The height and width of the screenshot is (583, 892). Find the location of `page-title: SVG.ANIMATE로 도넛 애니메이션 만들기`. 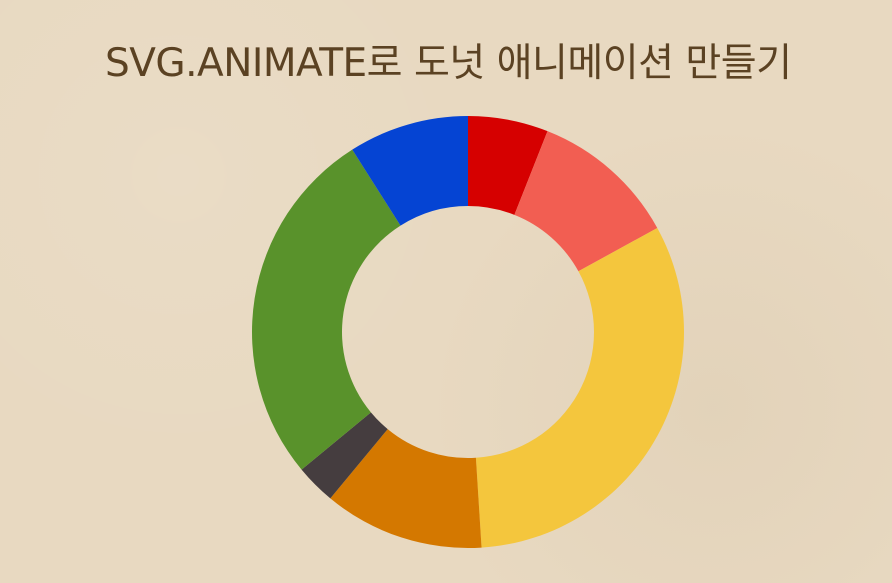

page-title: SVG.ANIMATE로 도넛 애니메이션 만들기 is located at coordinates (448, 63).